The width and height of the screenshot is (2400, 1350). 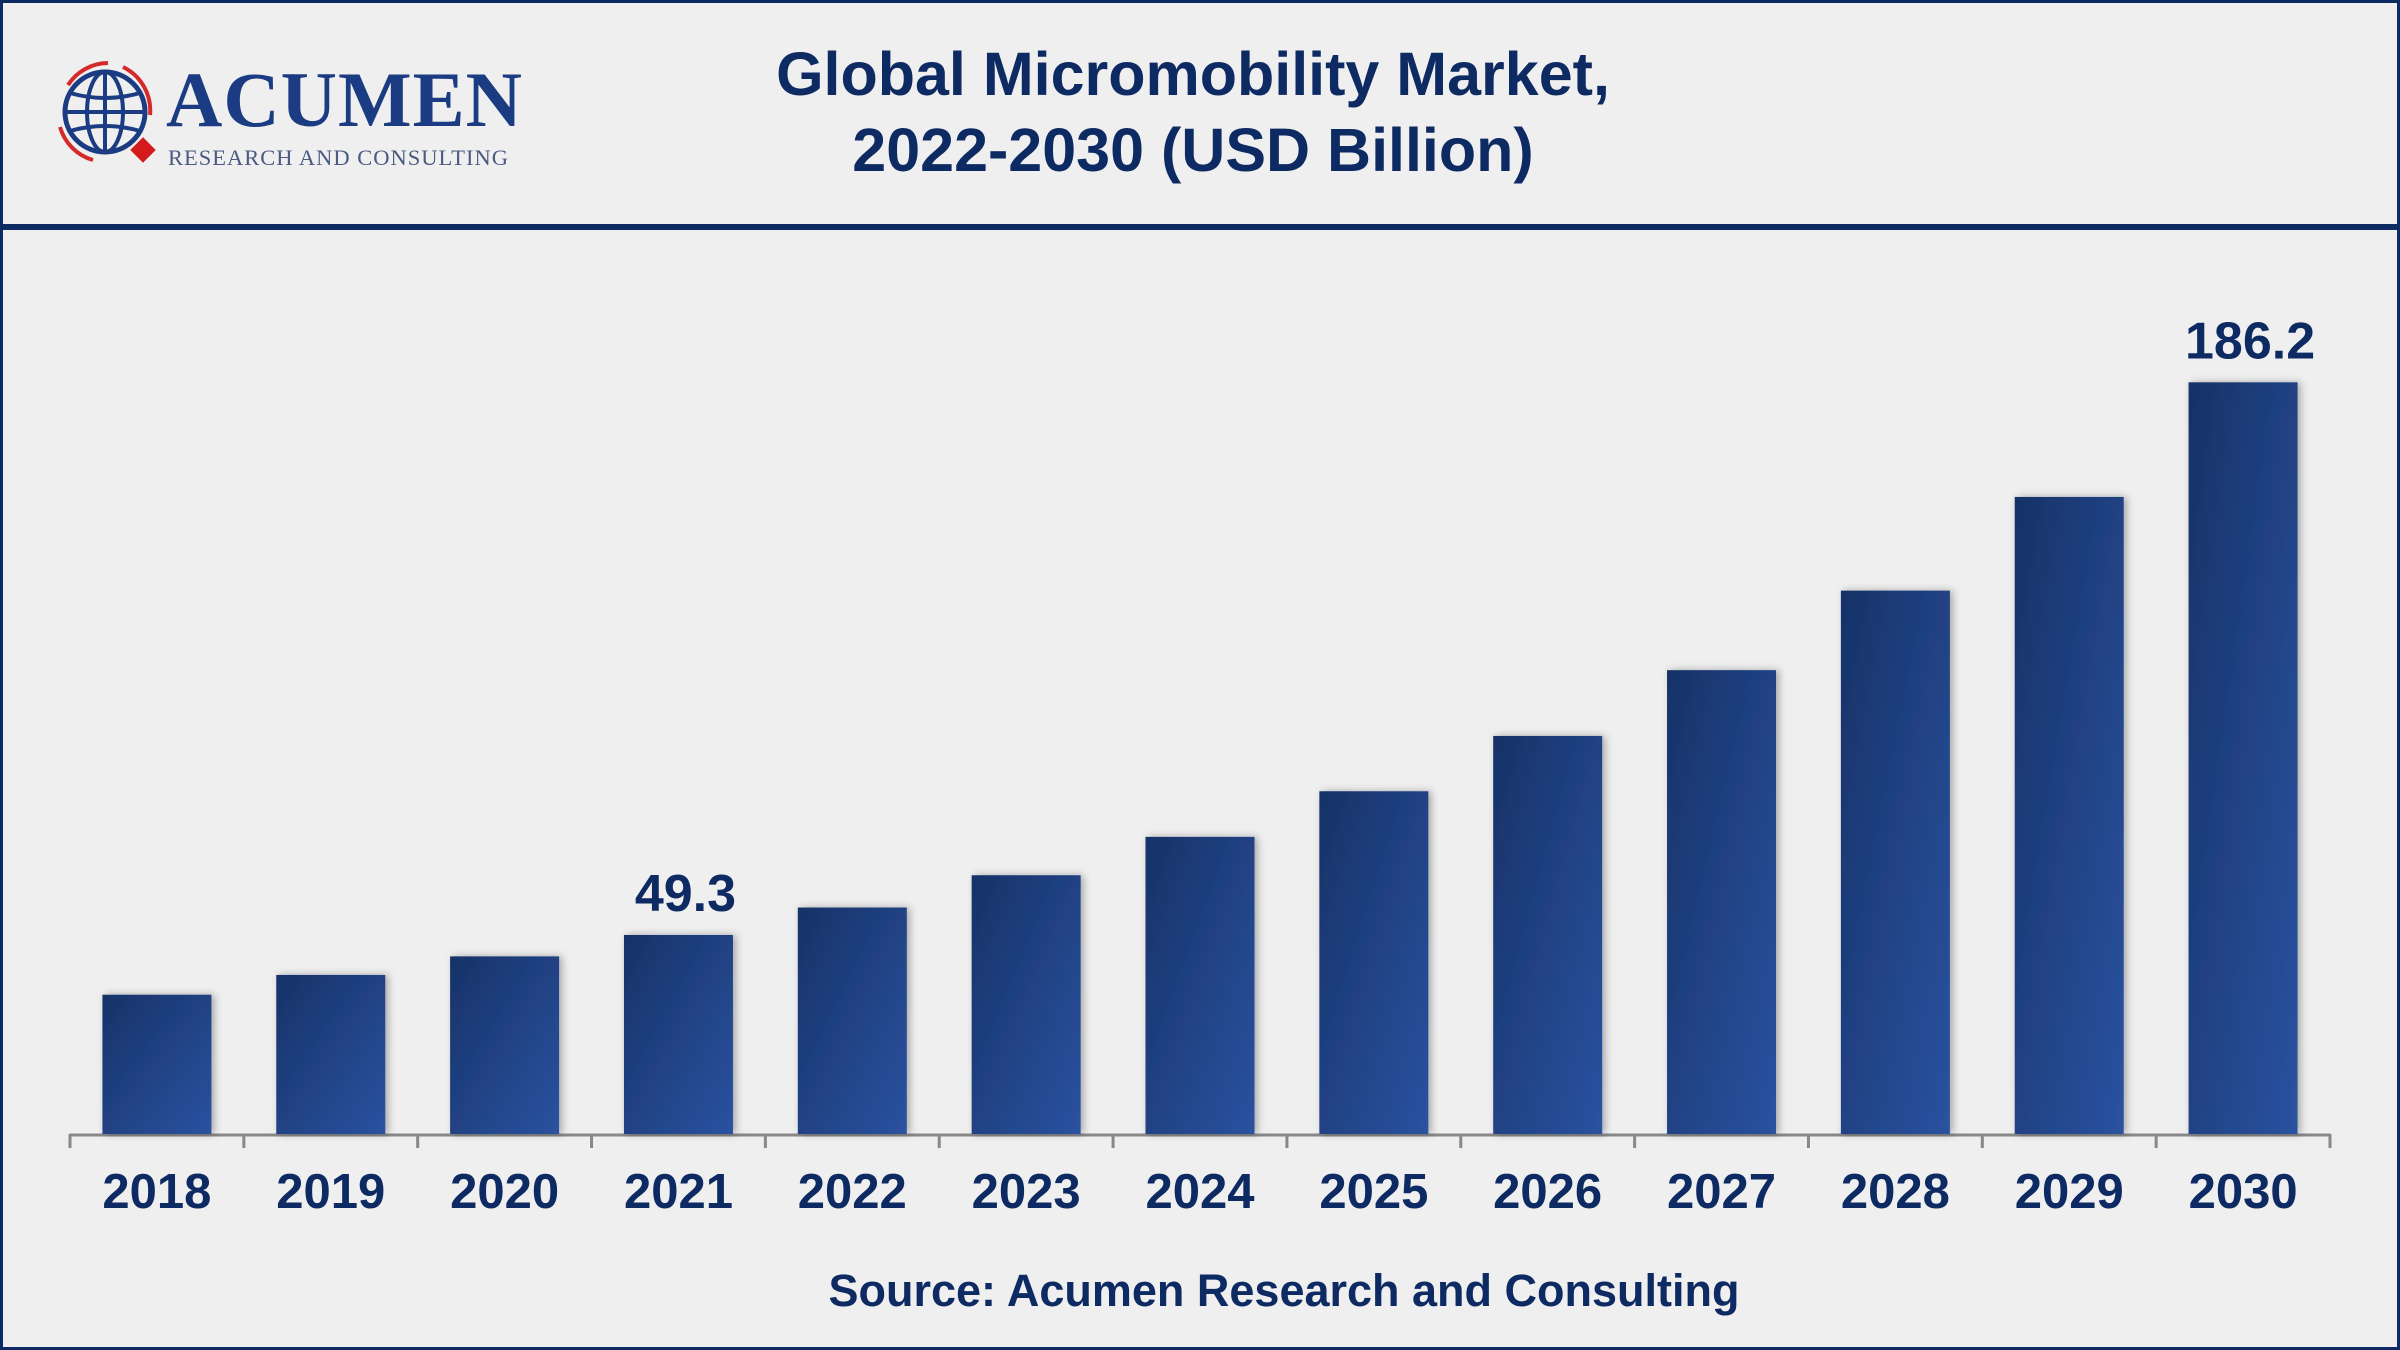 What do you see at coordinates (156, 1192) in the screenshot?
I see `x-tick-label: 2018` at bounding box center [156, 1192].